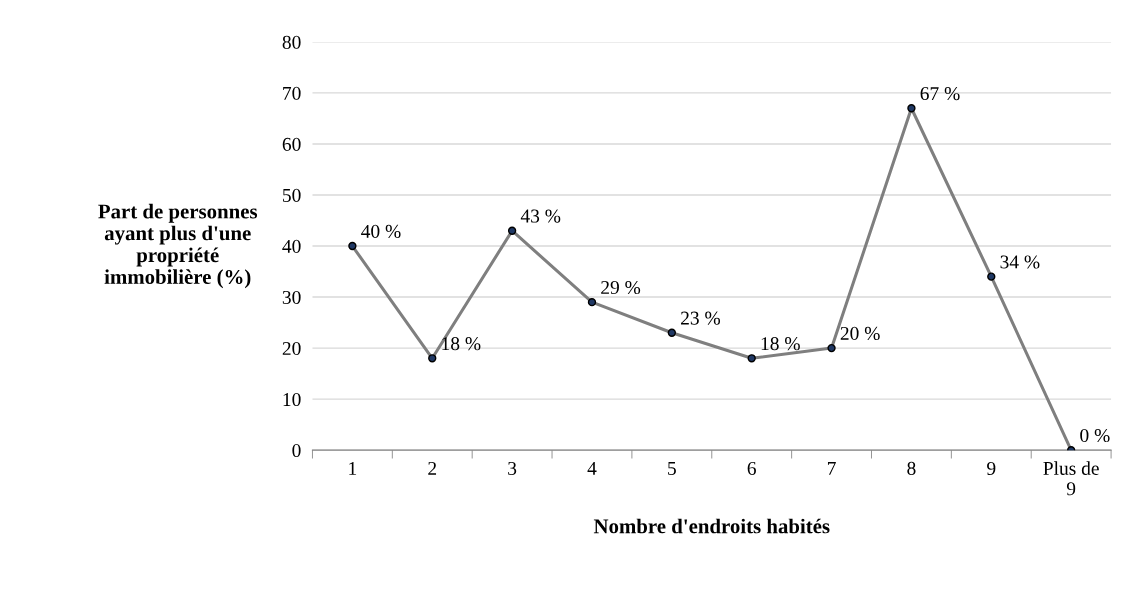  Describe the element at coordinates (296, 450) in the screenshot. I see `y-tick-label: 0` at that location.